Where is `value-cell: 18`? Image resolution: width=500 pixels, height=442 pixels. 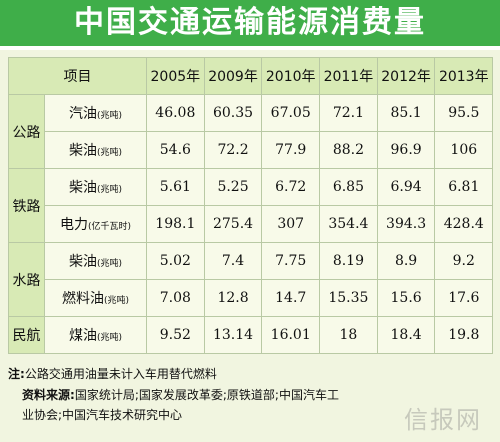 value-cell: 18 is located at coordinates (348, 335).